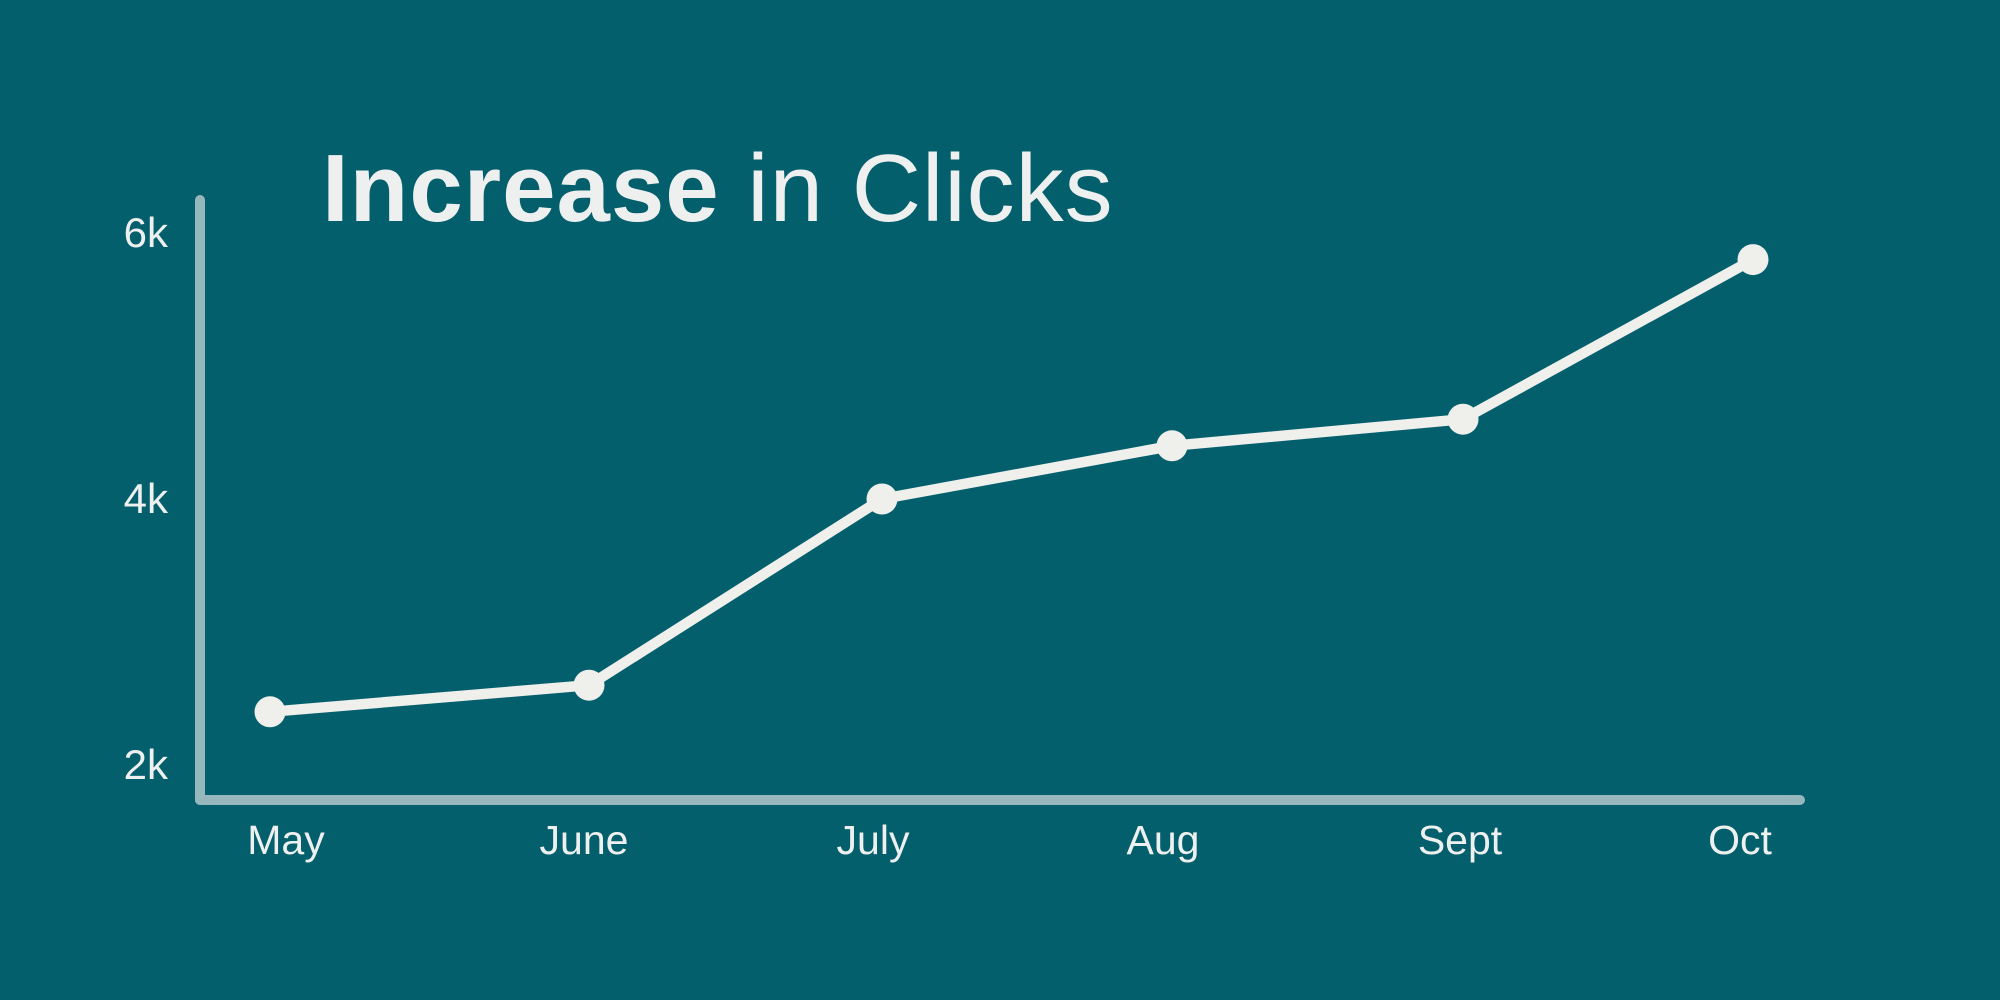  I want to click on data-point-july, so click(882, 499).